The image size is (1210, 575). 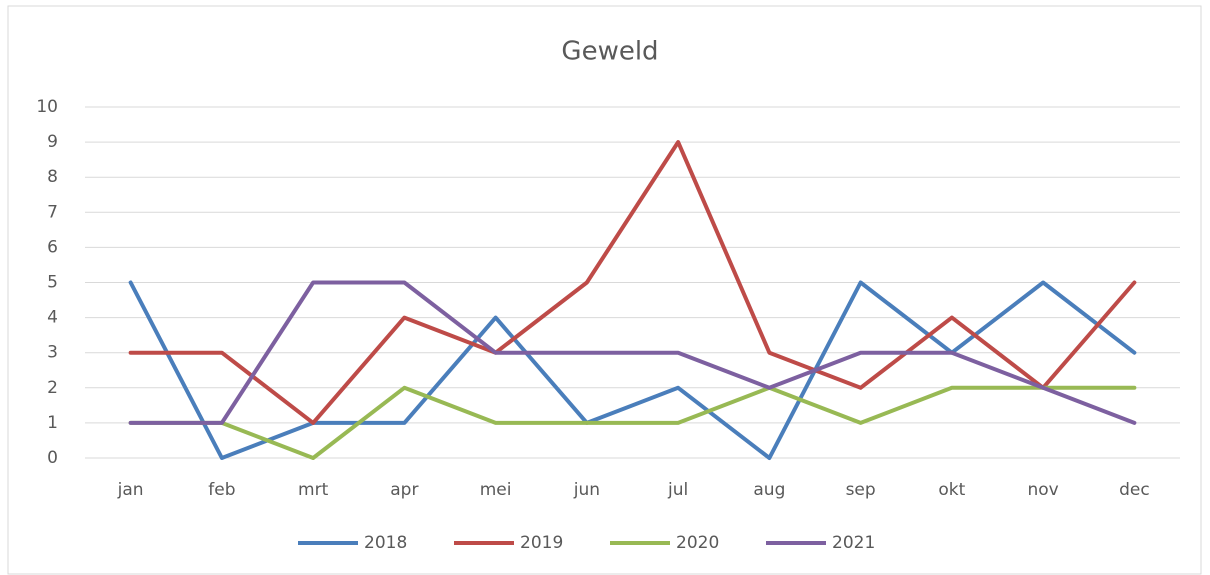 What do you see at coordinates (677, 490) in the screenshot?
I see `x-tick-label: jul` at bounding box center [677, 490].